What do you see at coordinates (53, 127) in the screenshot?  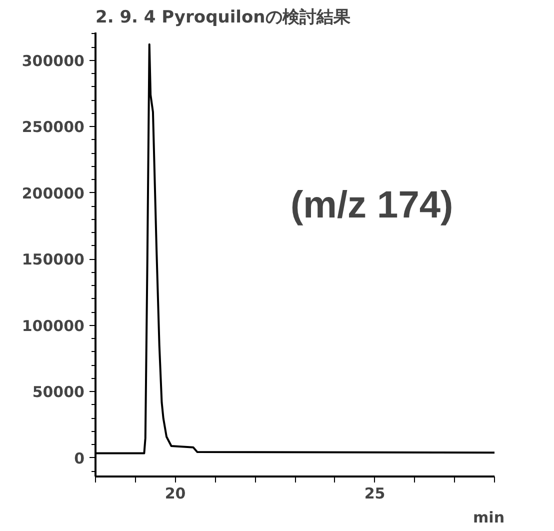 I see `y-tick-label: 250000` at bounding box center [53, 127].